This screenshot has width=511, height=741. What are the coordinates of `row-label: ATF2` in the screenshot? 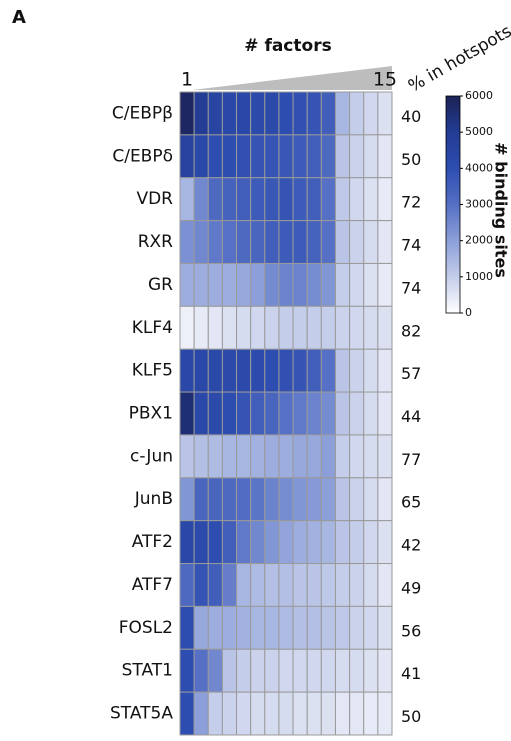 It's located at (152, 542).